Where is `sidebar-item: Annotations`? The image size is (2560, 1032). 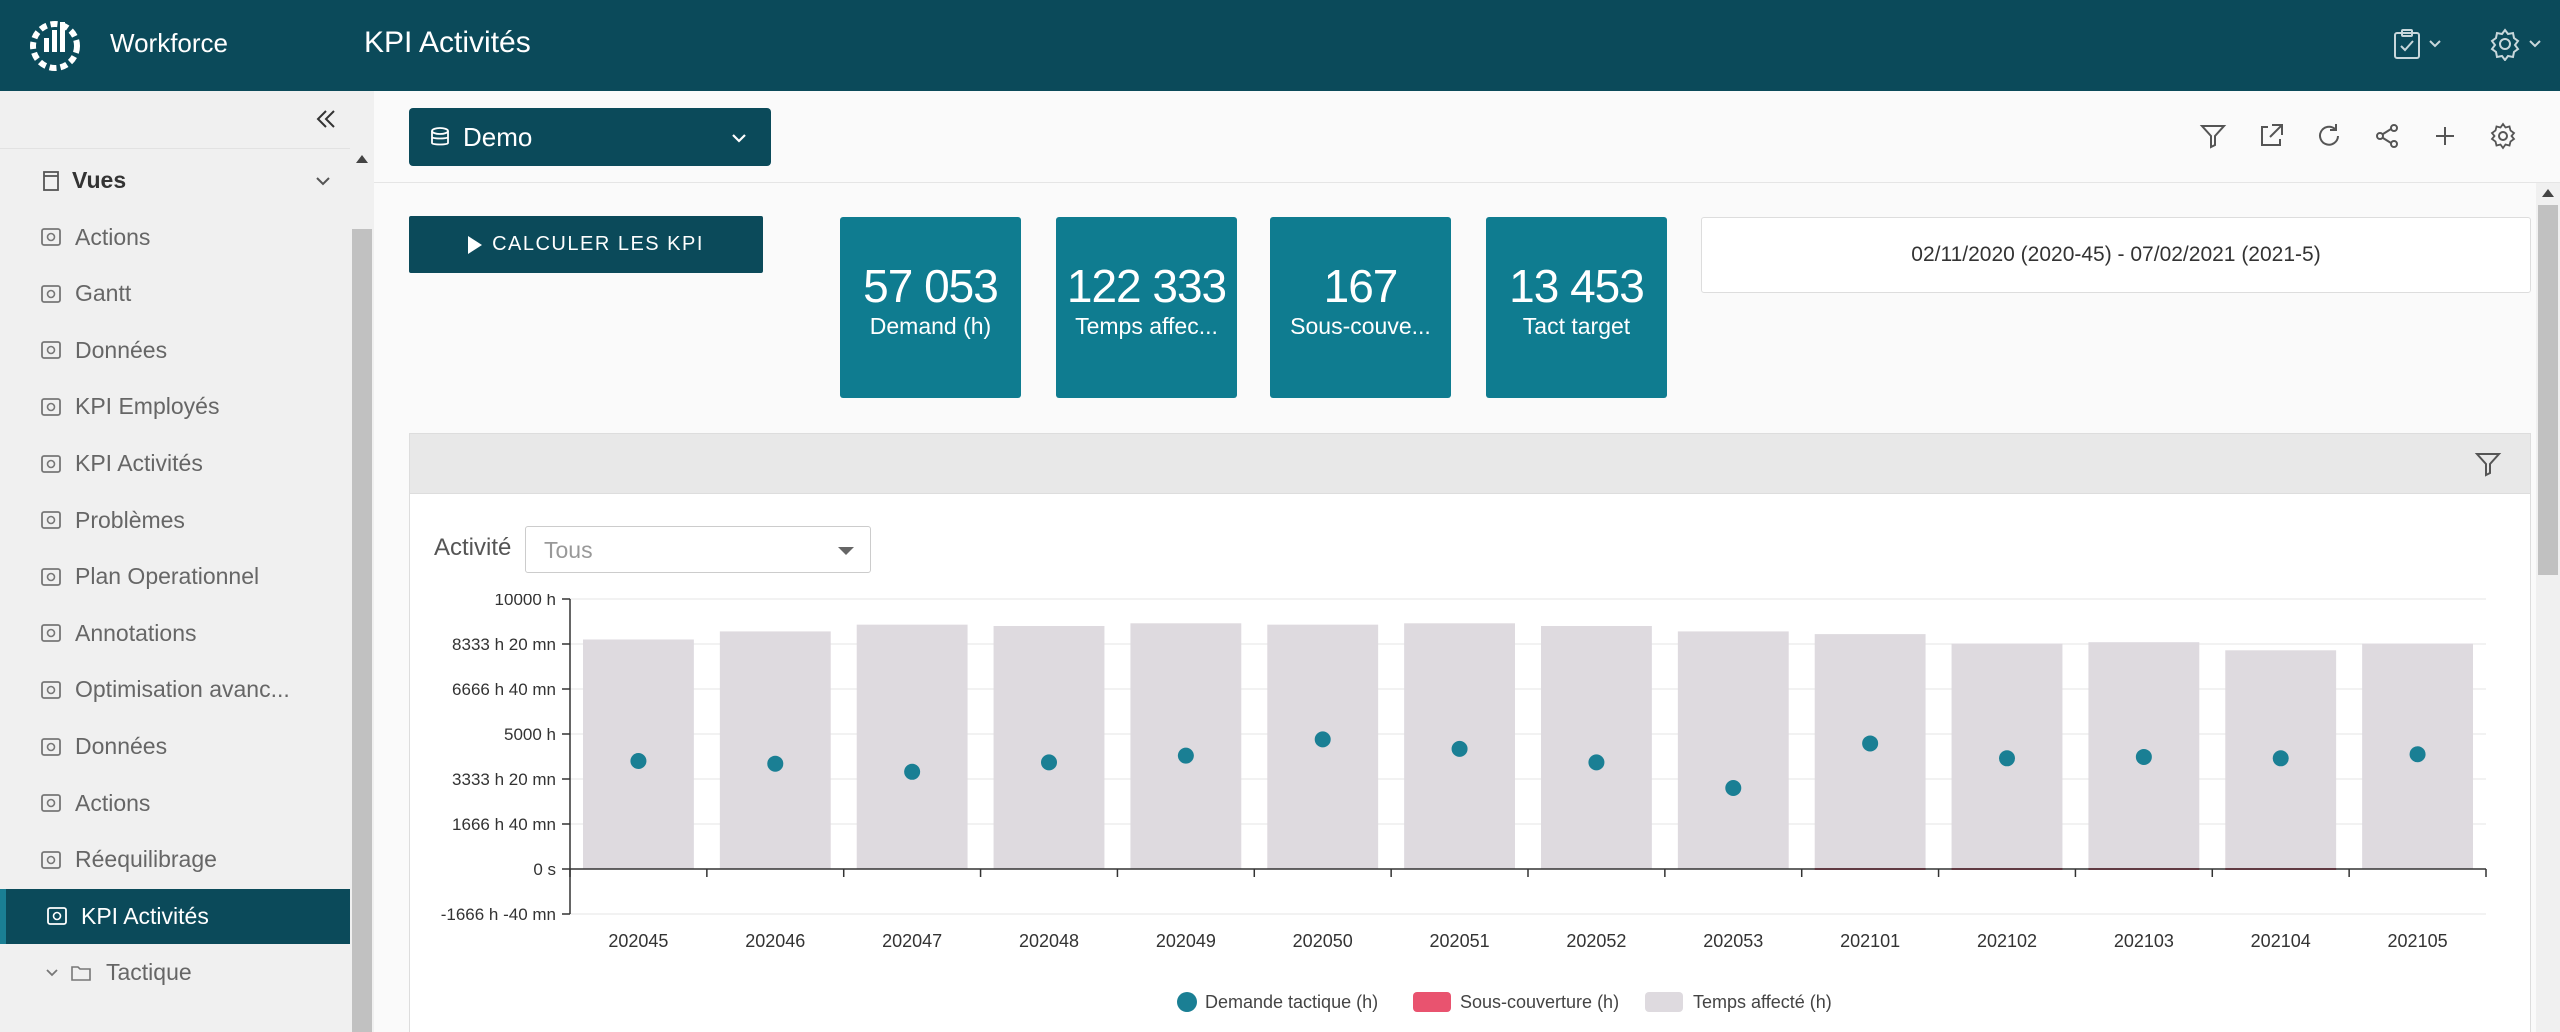 sidebar-item: Annotations is located at coordinates (175, 633).